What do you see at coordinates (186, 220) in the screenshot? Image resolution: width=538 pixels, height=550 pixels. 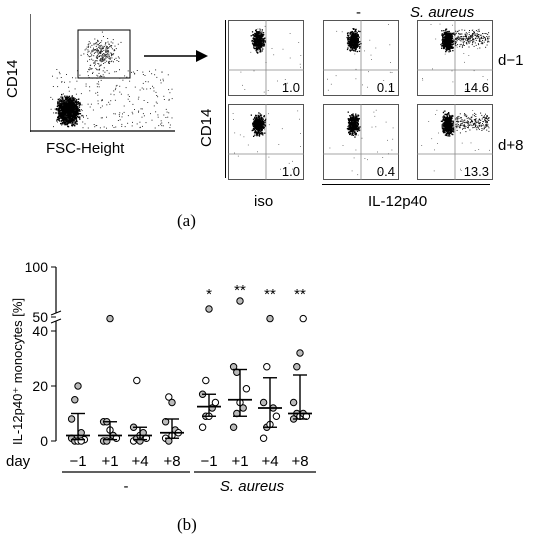 I see `caption-a: (a)` at bounding box center [186, 220].